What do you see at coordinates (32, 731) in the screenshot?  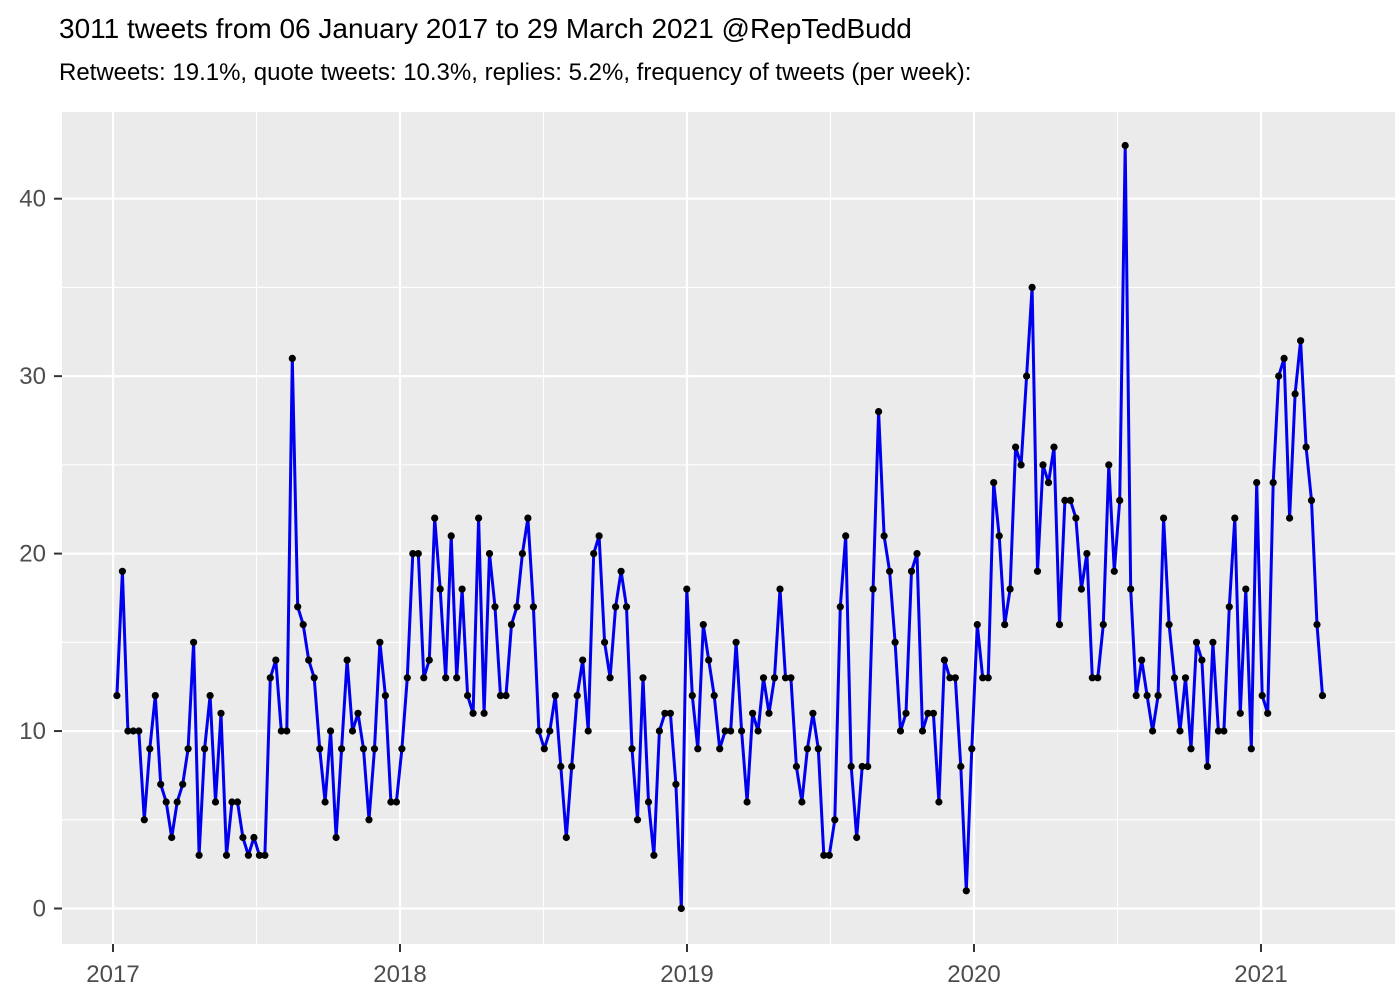 I see `y-tick-label: 10` at bounding box center [32, 731].